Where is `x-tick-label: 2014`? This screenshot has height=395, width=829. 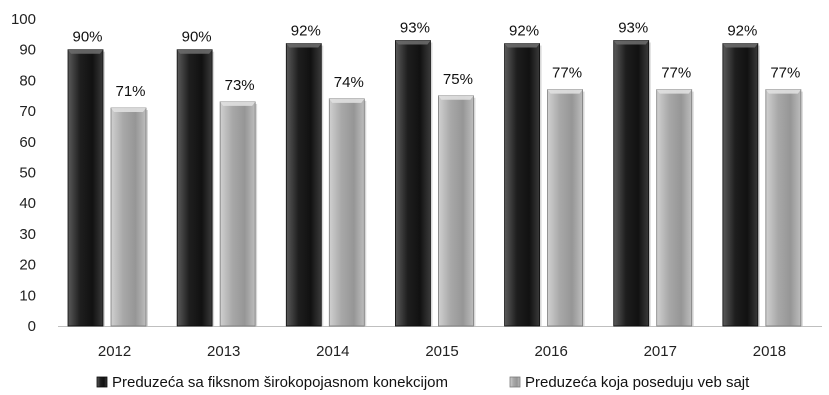
x-tick-label: 2014 is located at coordinates (332, 351).